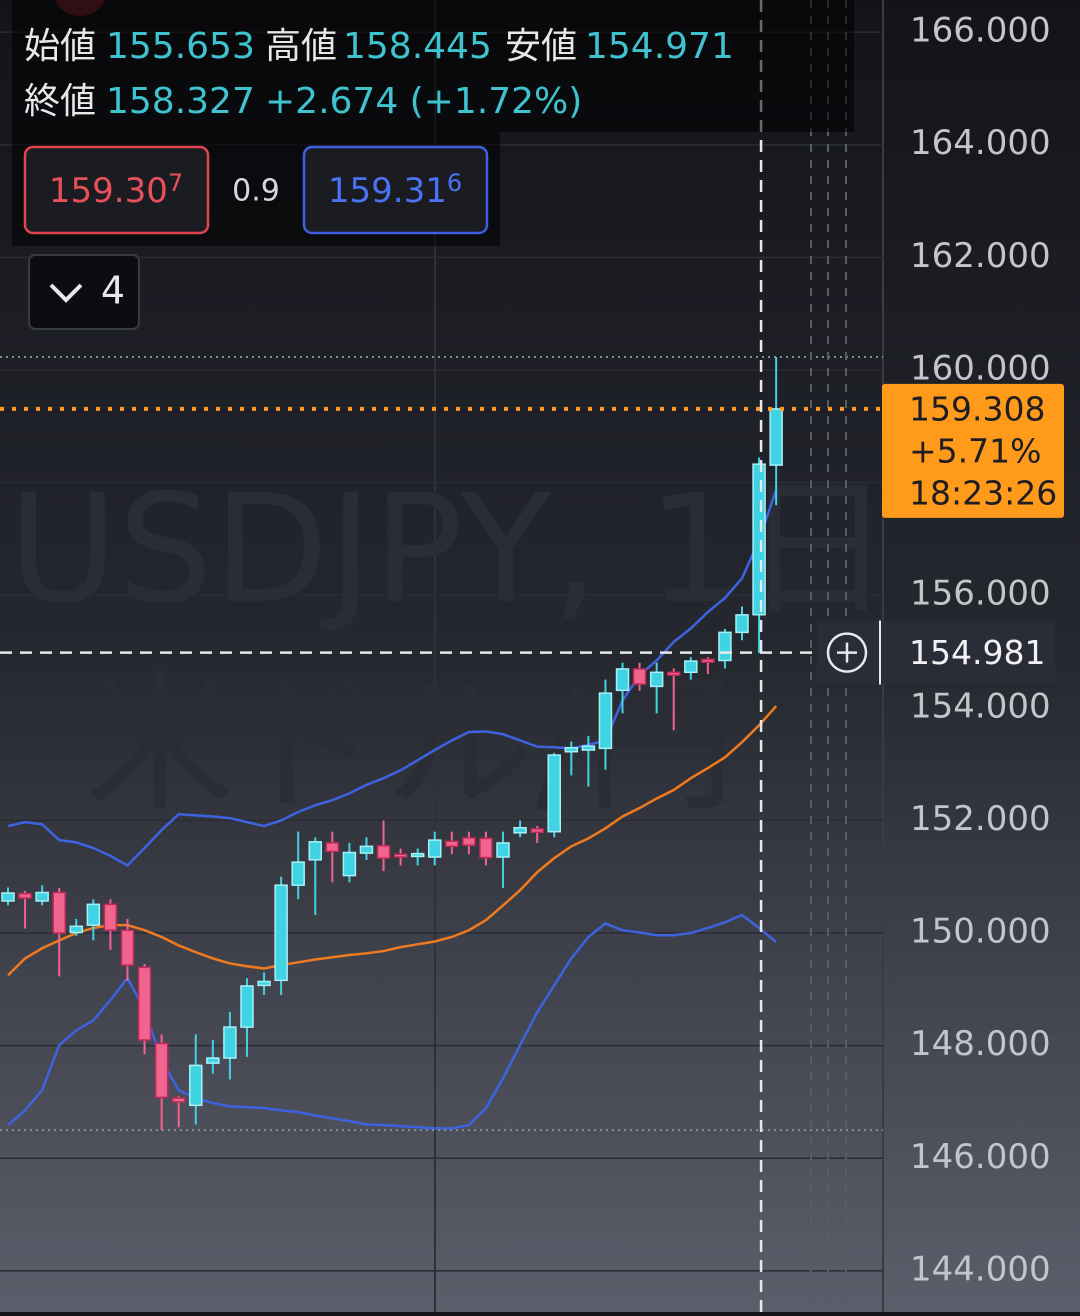 The width and height of the screenshot is (1080, 1316). Describe the element at coordinates (387, 191) in the screenshot. I see `buy-price-main: 159.31` at that location.